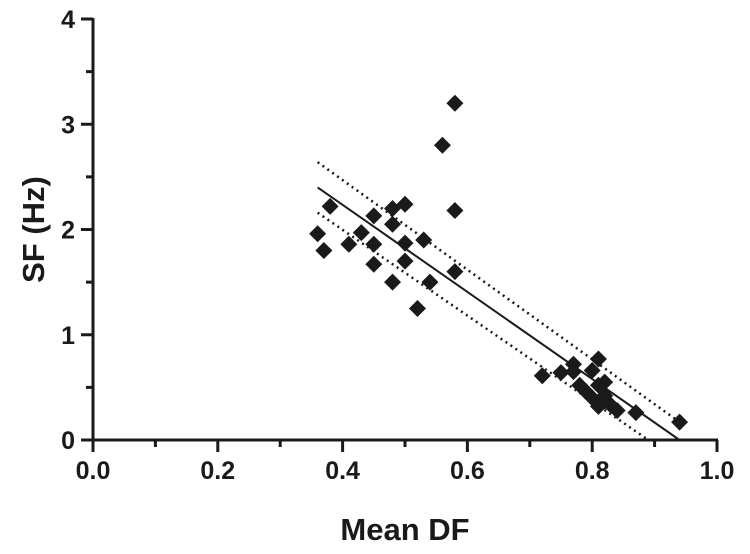 This screenshot has height=554, width=750. I want to click on x-tick-label: 0.2, so click(217, 471).